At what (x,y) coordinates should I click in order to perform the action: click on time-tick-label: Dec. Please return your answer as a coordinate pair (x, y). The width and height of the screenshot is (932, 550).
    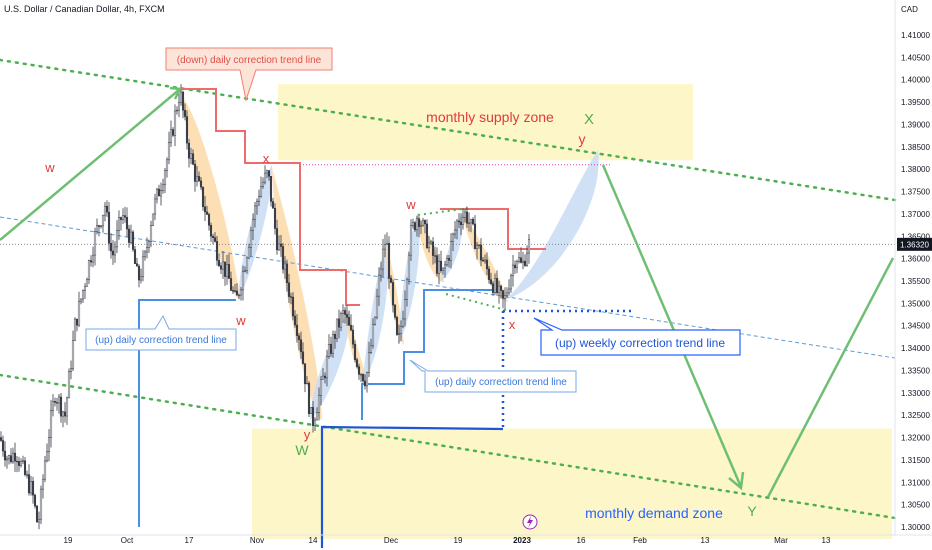
    Looking at the image, I should click on (391, 540).